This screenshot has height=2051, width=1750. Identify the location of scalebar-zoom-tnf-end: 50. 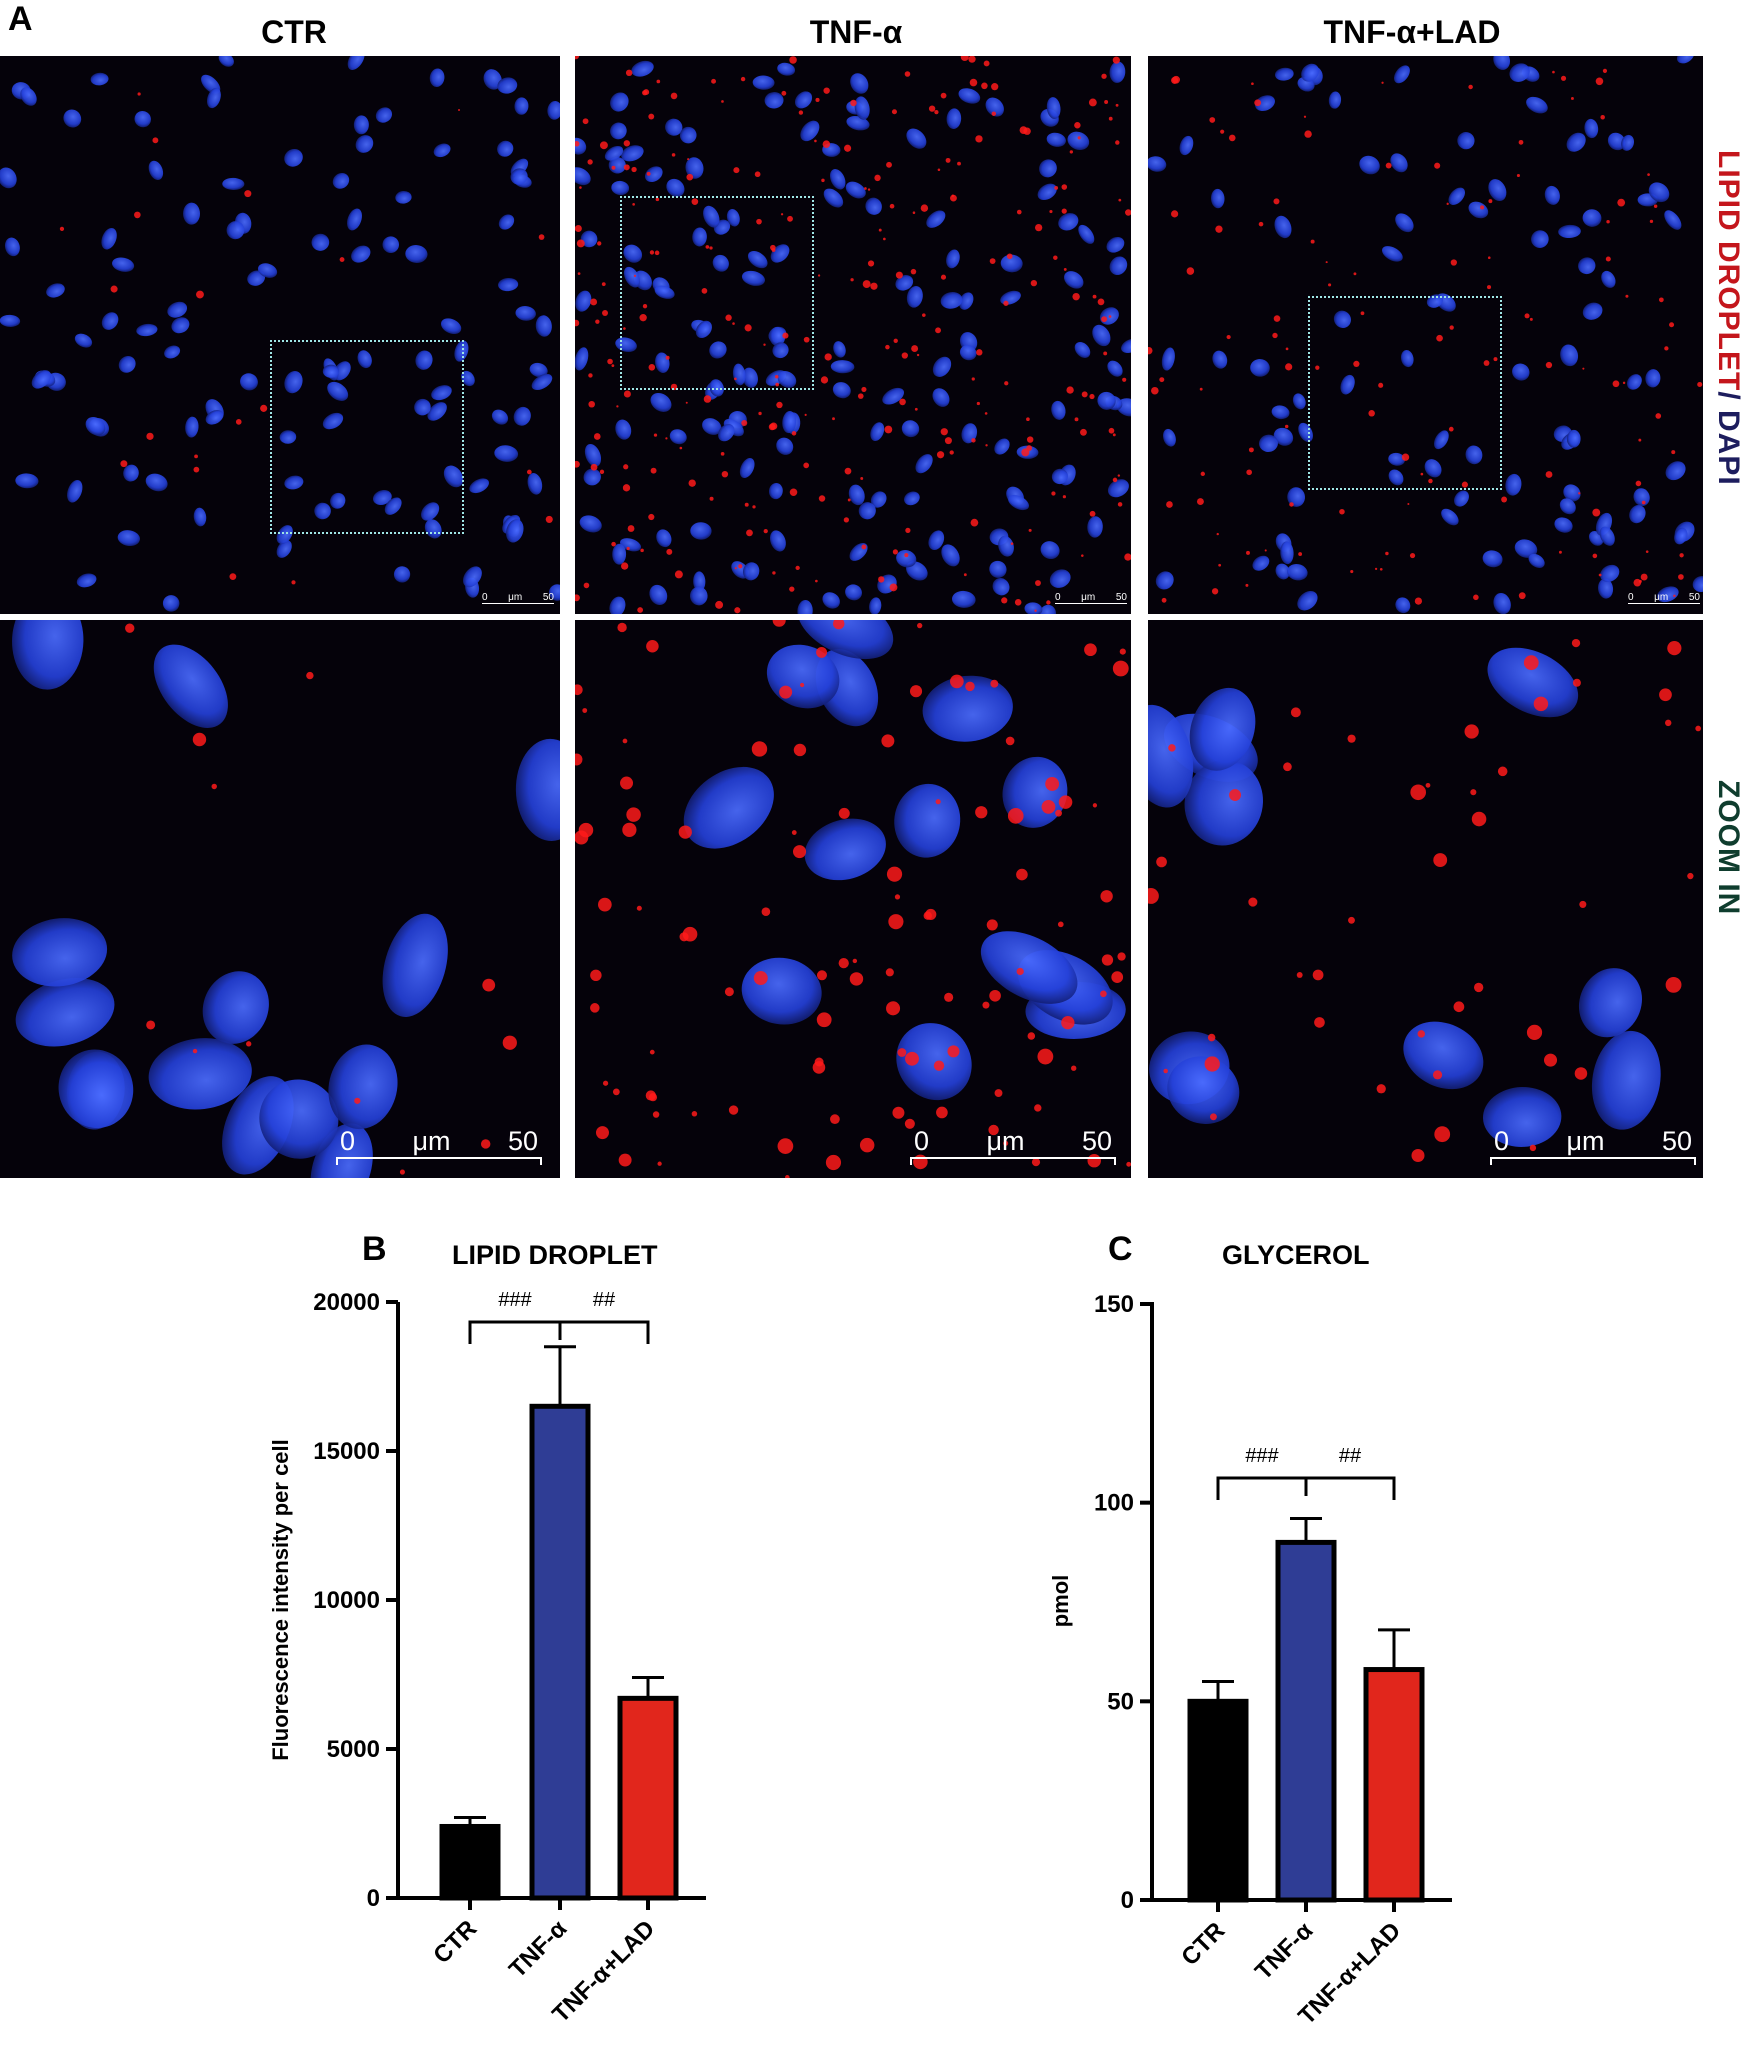
(1096, 1141).